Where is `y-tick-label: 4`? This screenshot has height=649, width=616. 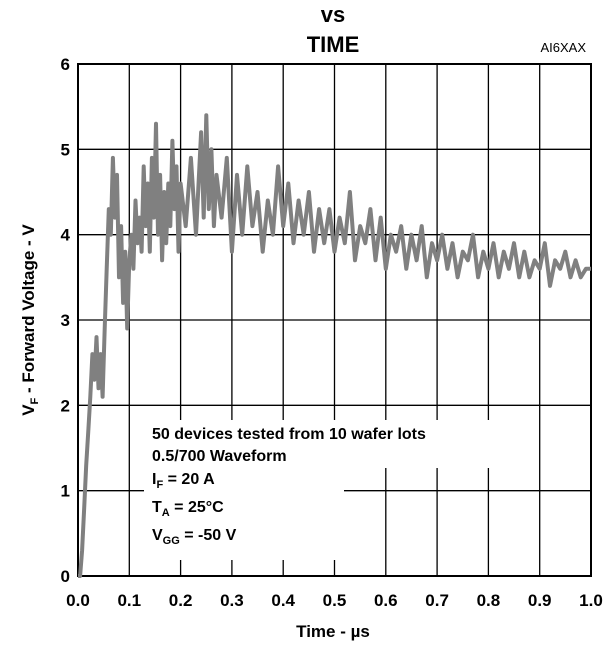 y-tick-label: 4 is located at coordinates (66, 235).